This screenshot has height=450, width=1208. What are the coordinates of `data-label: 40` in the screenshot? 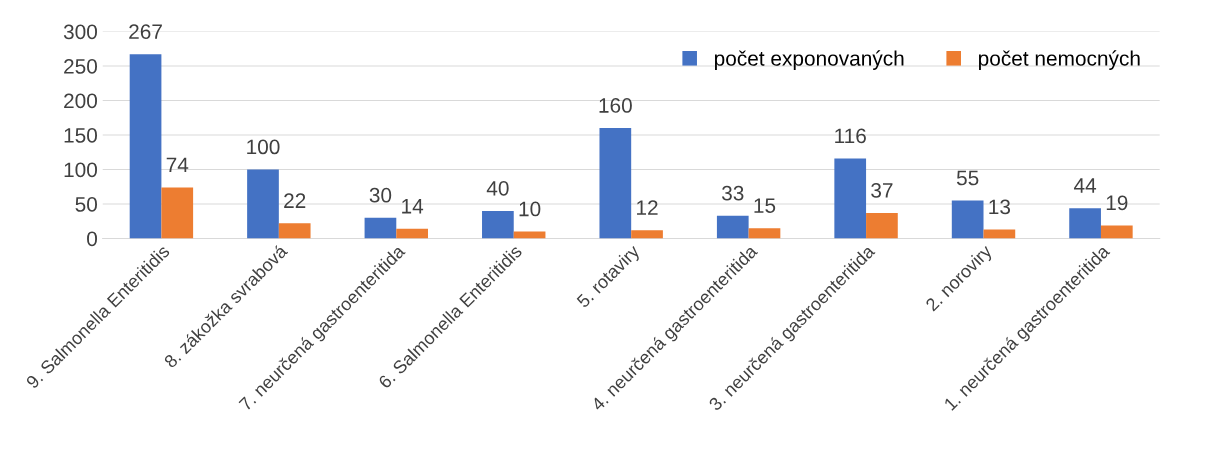 It's located at (497, 188).